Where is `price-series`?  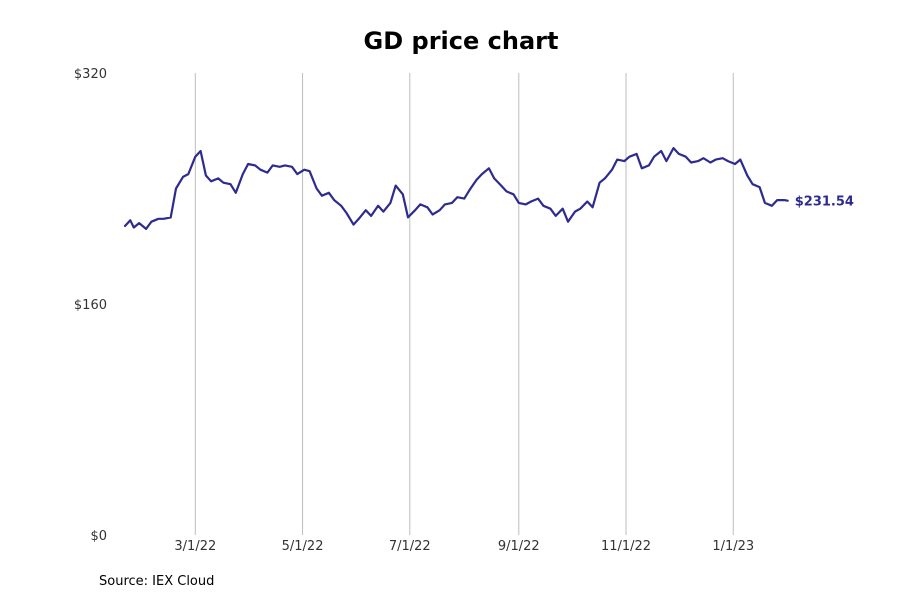
price-series is located at coordinates (456, 188).